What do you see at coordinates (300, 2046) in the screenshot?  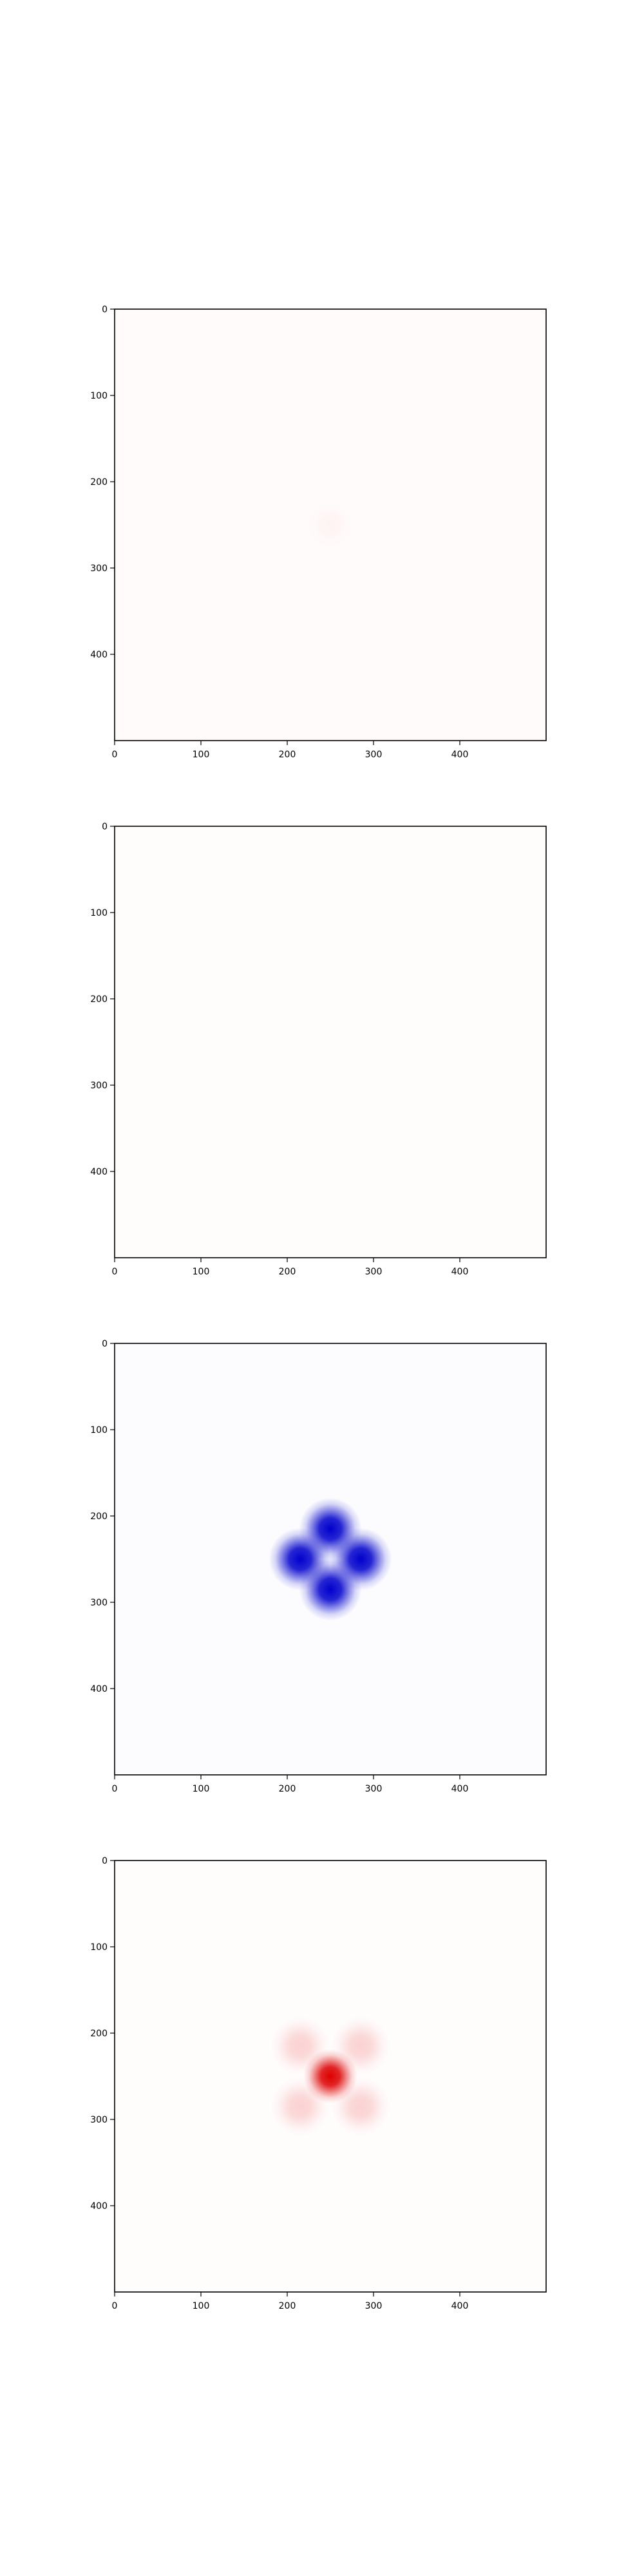 I see `heatmap-feature-corner-top-left` at bounding box center [300, 2046].